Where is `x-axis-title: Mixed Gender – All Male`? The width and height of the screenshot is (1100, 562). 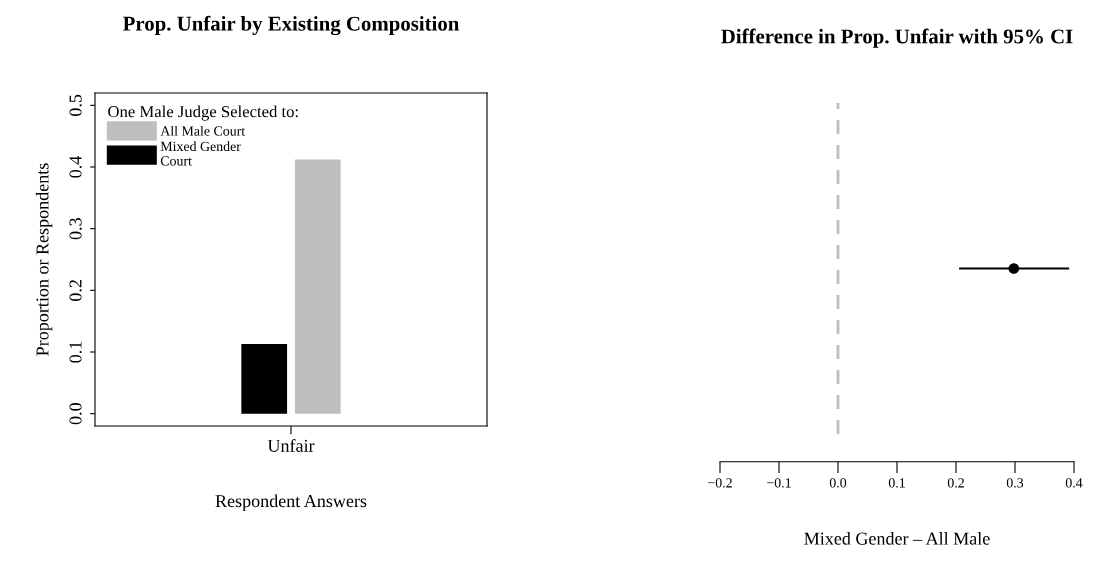
x-axis-title: Mixed Gender – All Male is located at coordinates (897, 538).